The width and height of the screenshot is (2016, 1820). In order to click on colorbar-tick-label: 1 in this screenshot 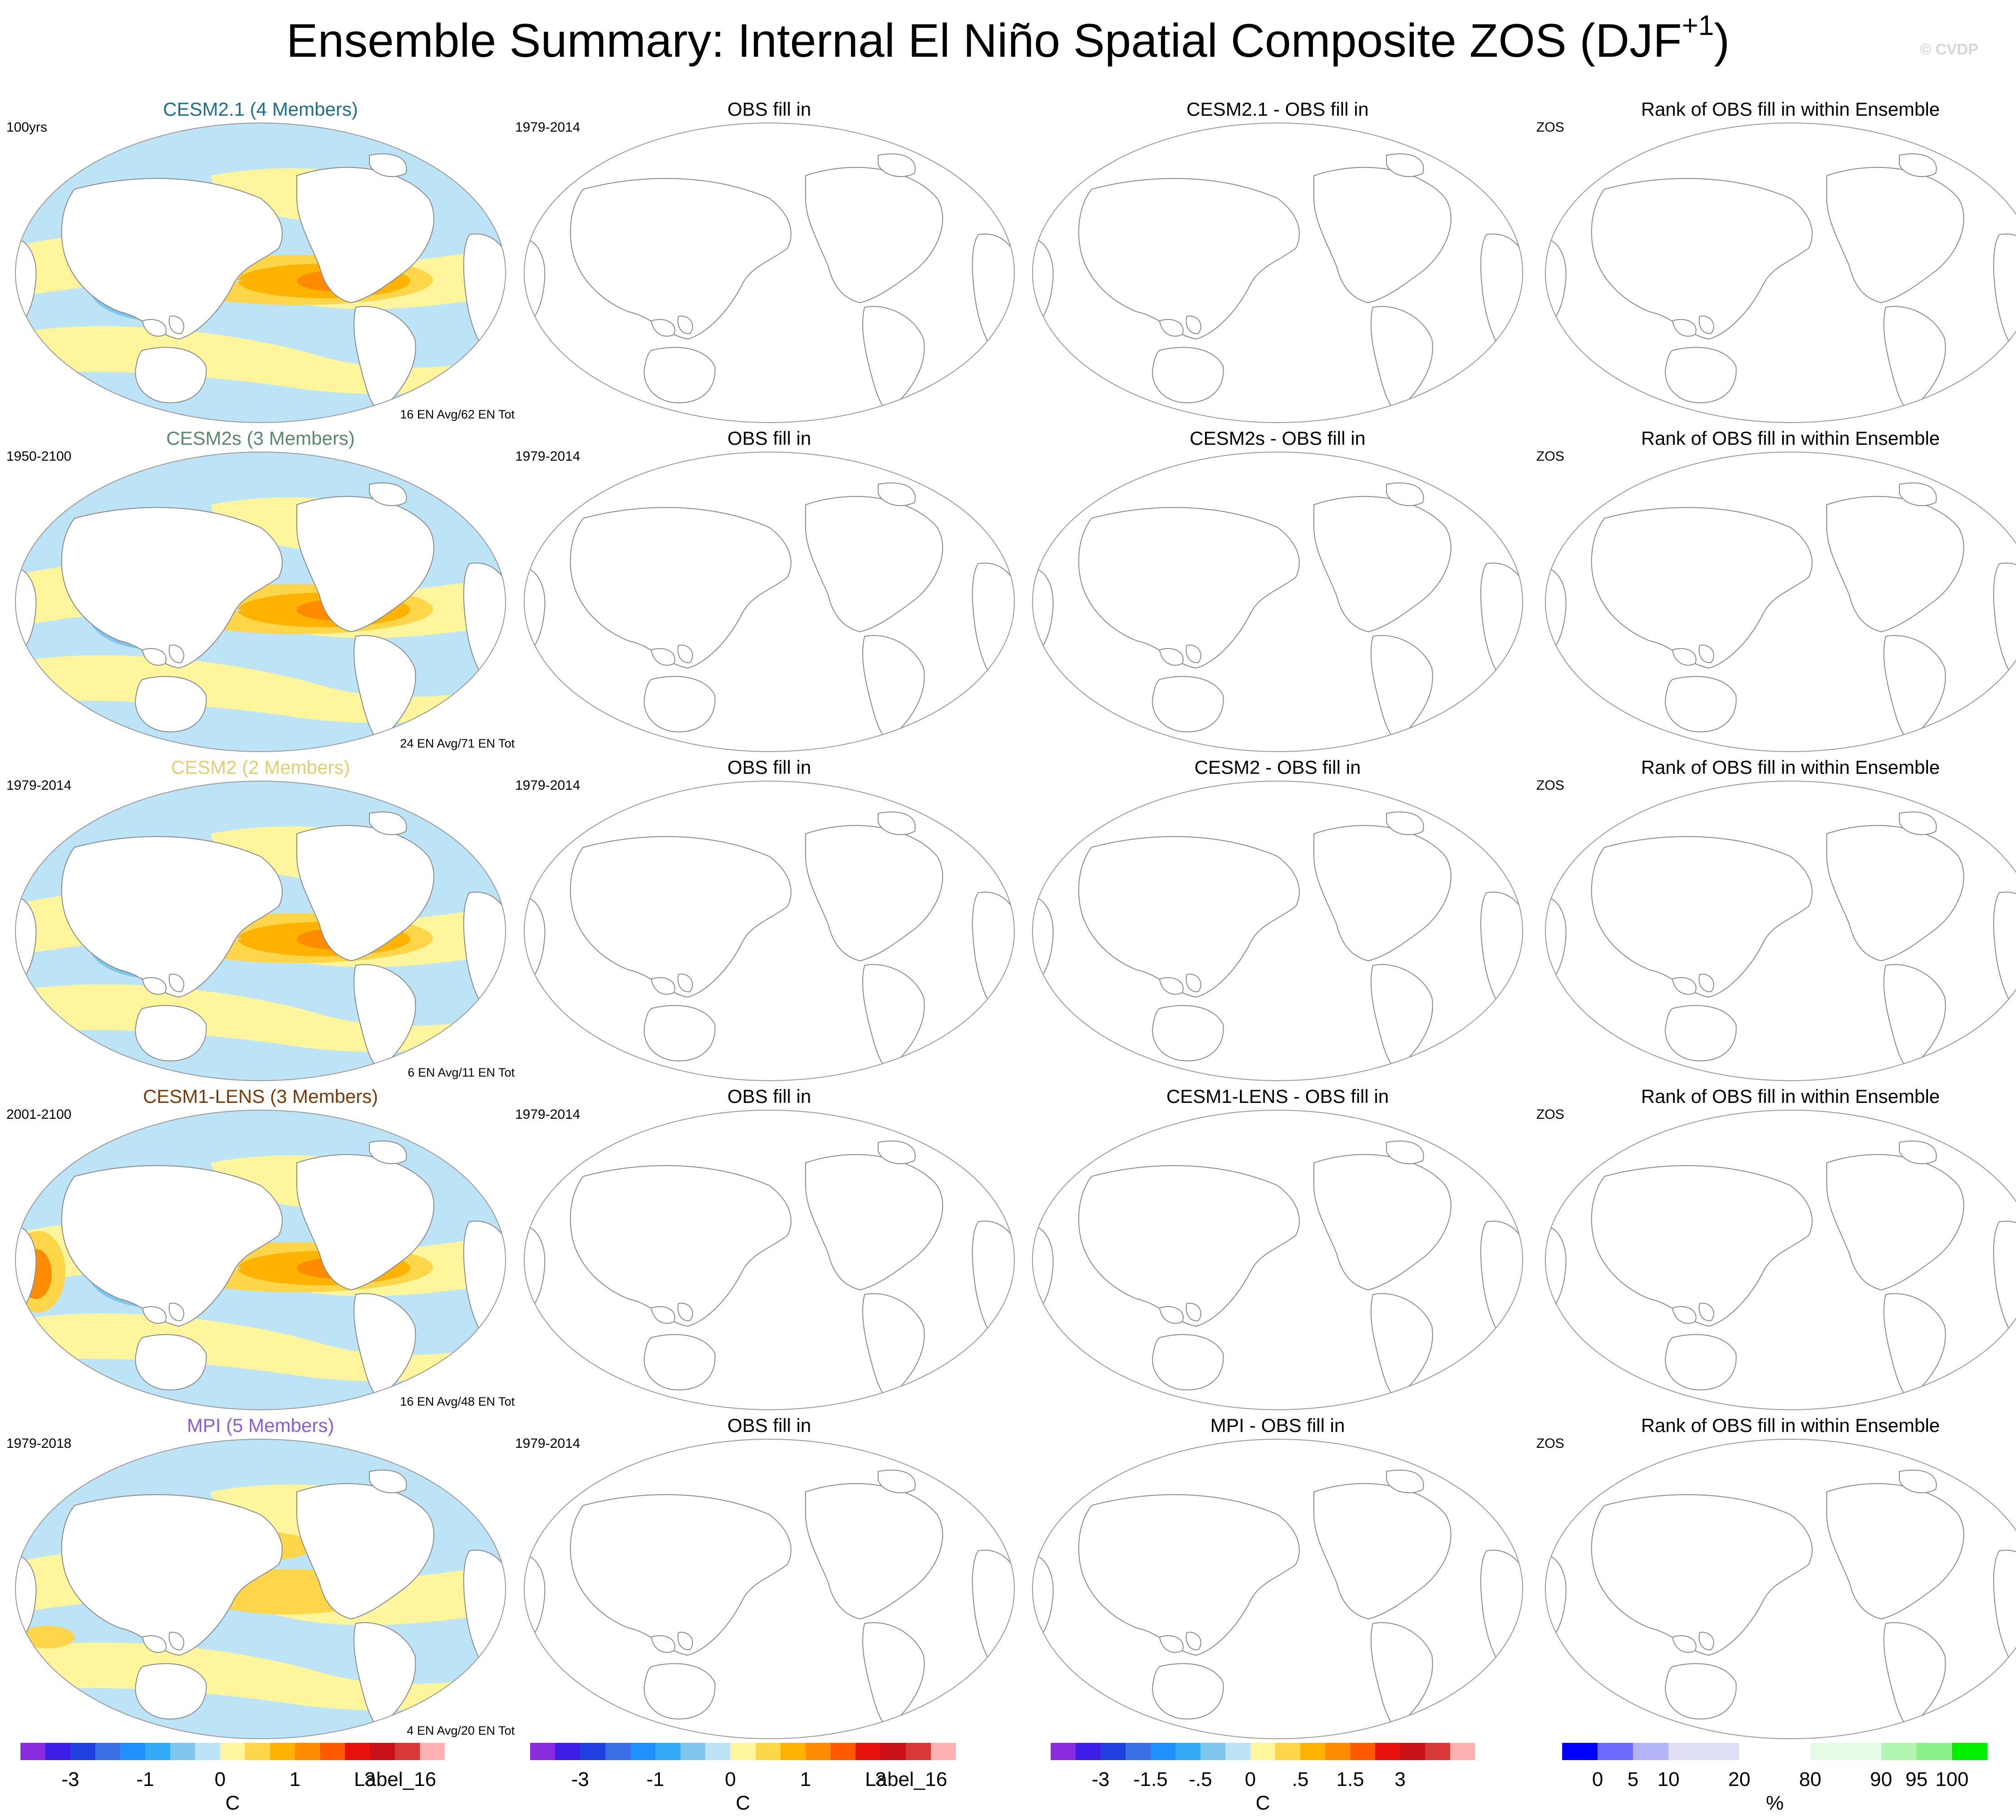, I will do `click(805, 1779)`.